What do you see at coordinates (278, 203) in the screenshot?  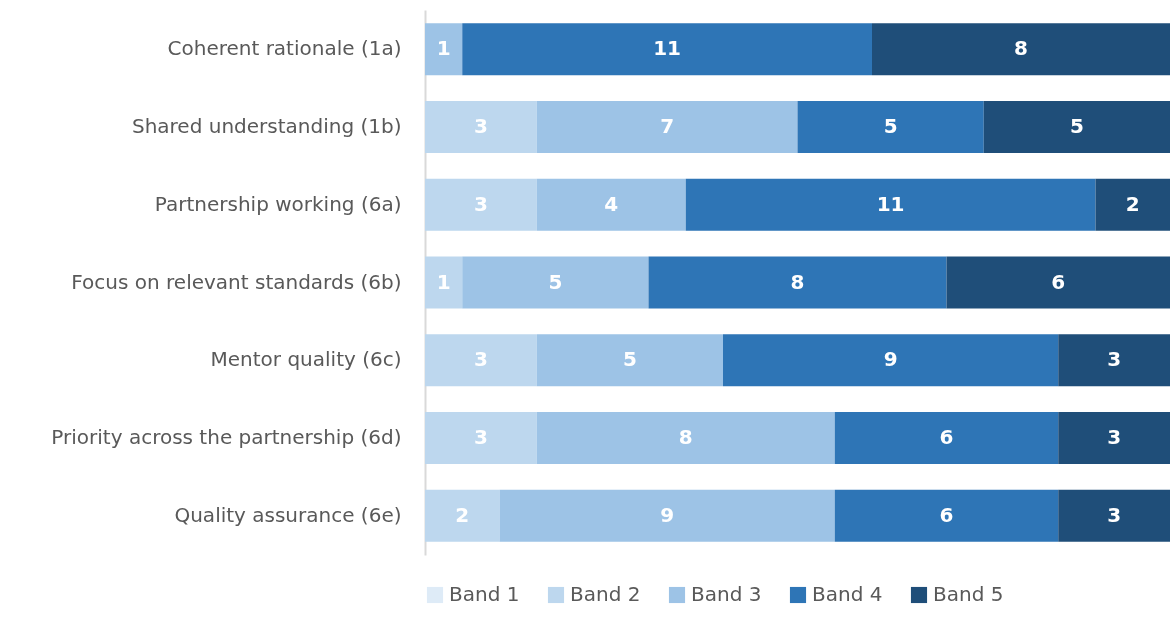 I see `y-tick-label: Partnership working (6a)` at bounding box center [278, 203].